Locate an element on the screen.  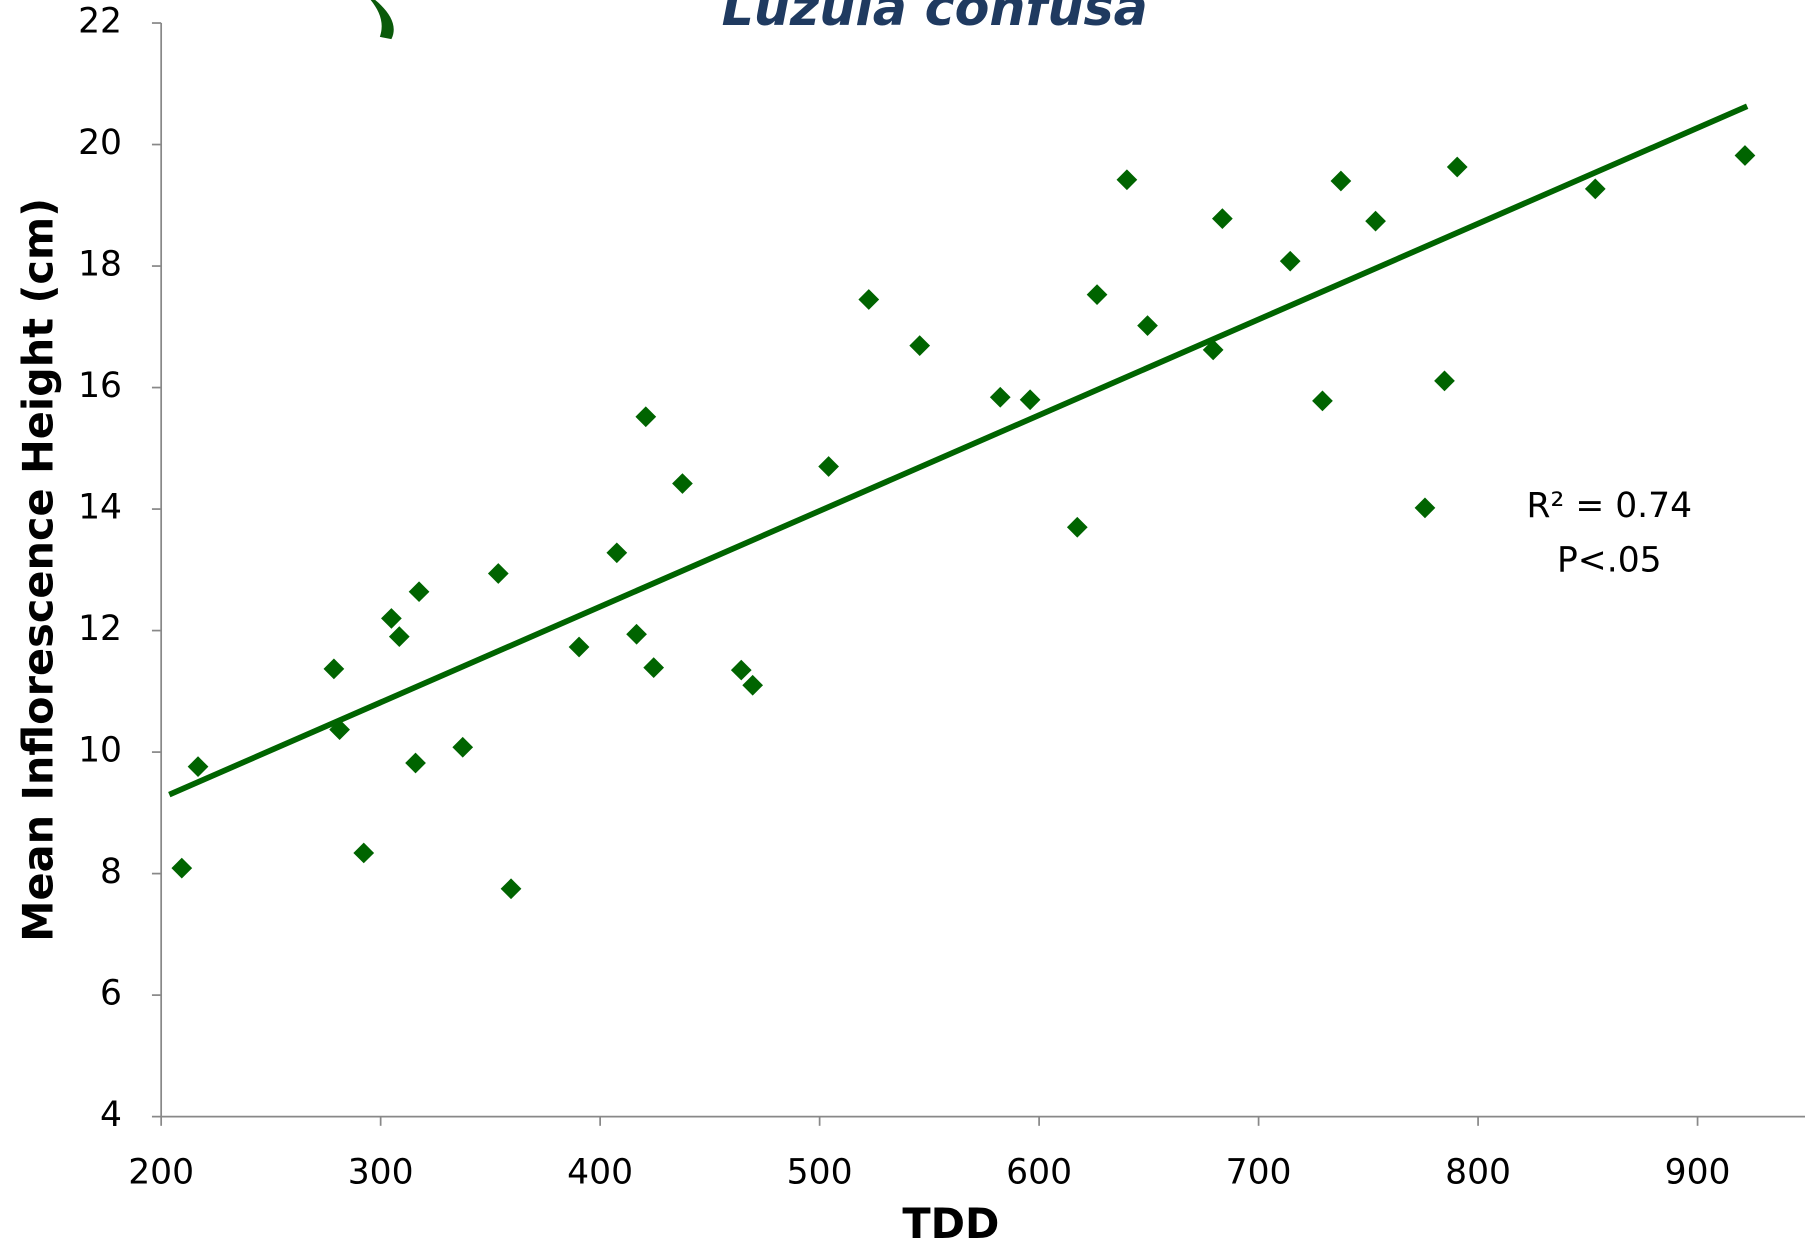
y-tick-label: 12 is located at coordinates (100, 629).